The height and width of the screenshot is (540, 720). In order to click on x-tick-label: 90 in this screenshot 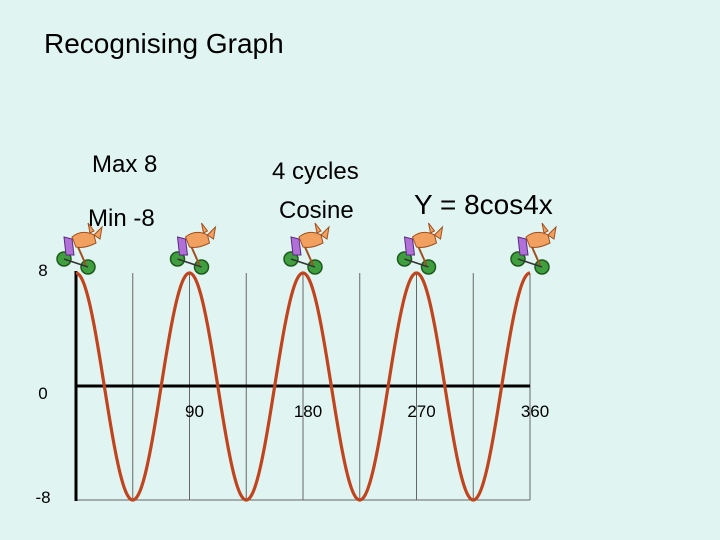, I will do `click(194, 411)`.